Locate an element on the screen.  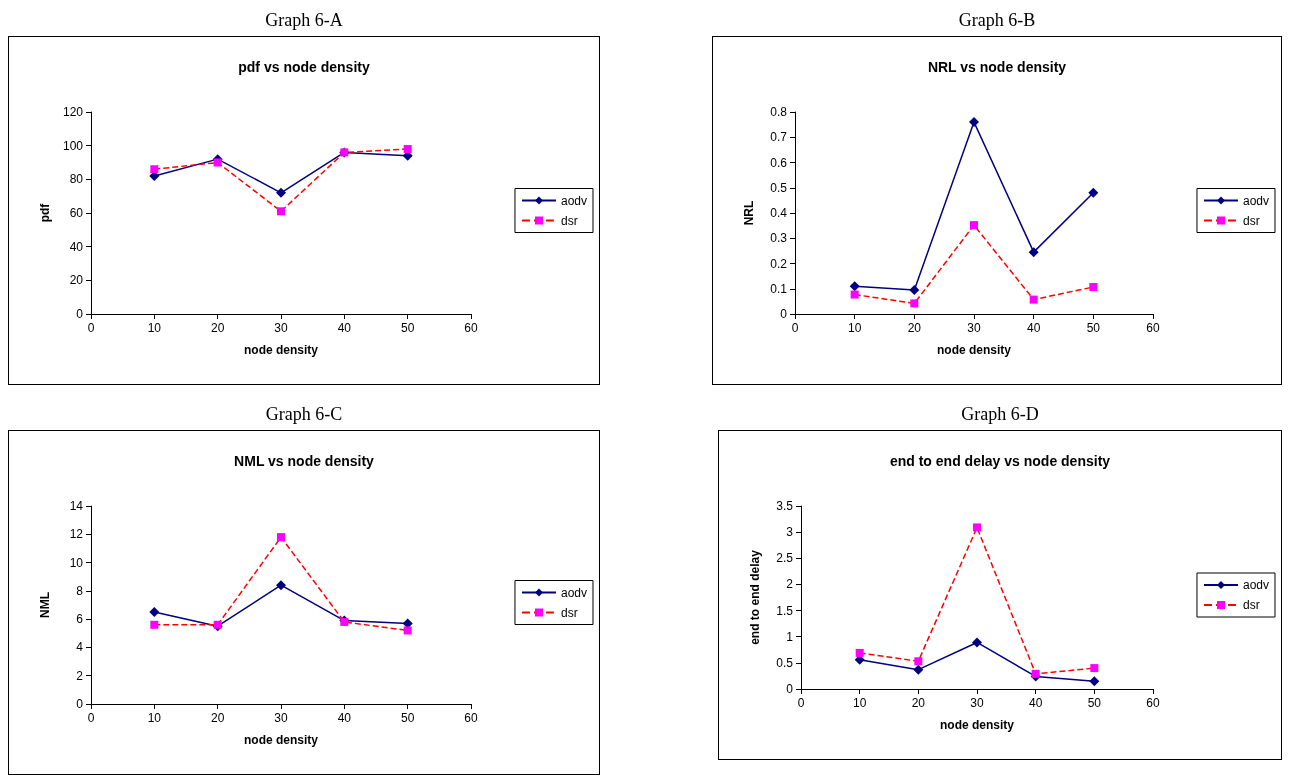
y-tick-label: 100 is located at coordinates (73, 145).